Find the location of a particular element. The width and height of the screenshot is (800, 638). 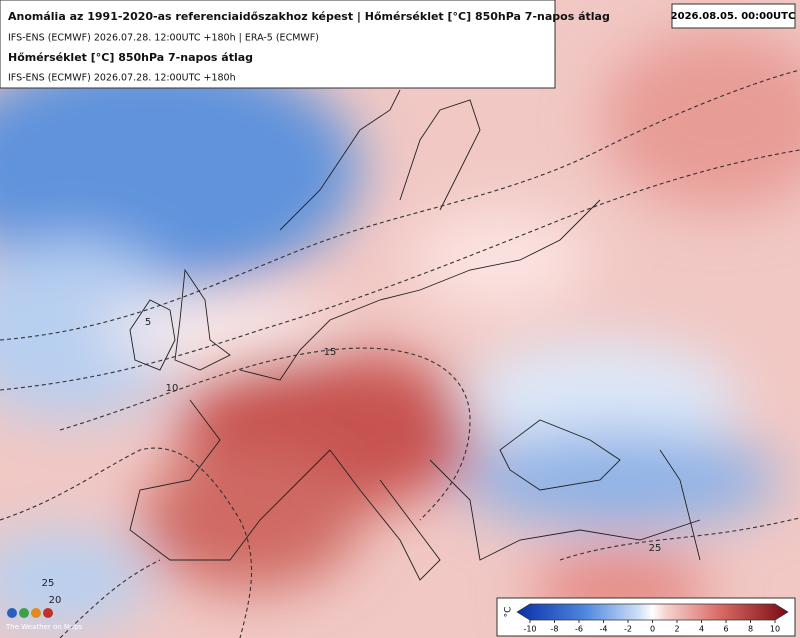

time-box is located at coordinates (733, 16).